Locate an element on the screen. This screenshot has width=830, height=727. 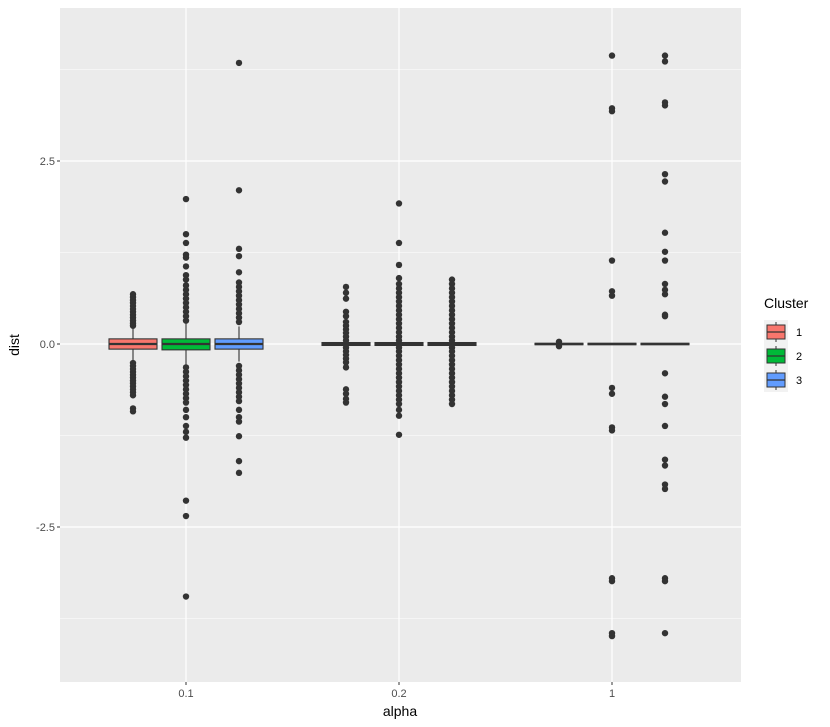
legend-label: 3 is located at coordinates (799, 381).